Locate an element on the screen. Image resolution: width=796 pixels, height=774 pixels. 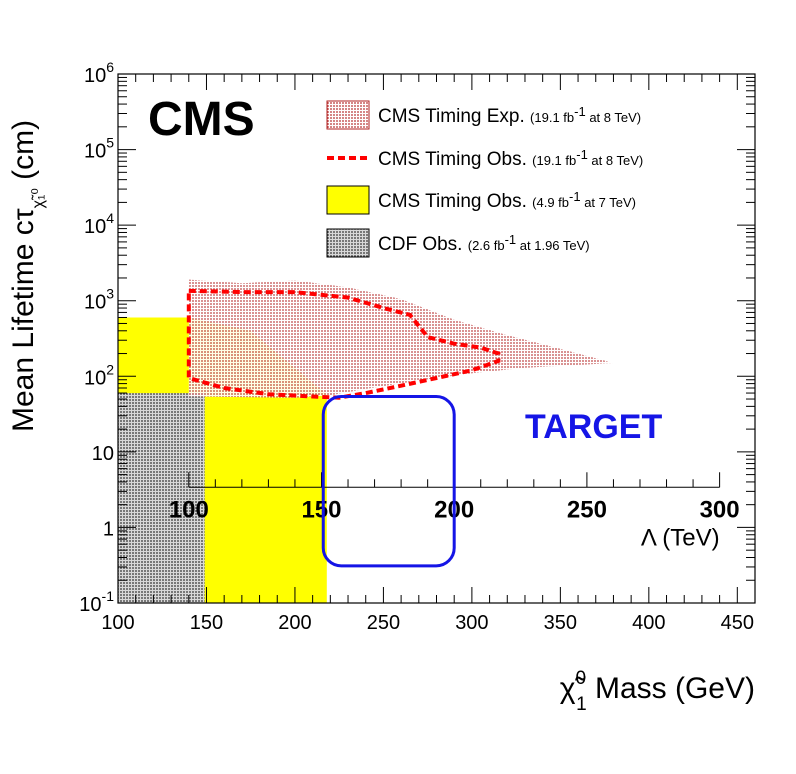
lambda-tick-label: 150 is located at coordinates (321, 509).